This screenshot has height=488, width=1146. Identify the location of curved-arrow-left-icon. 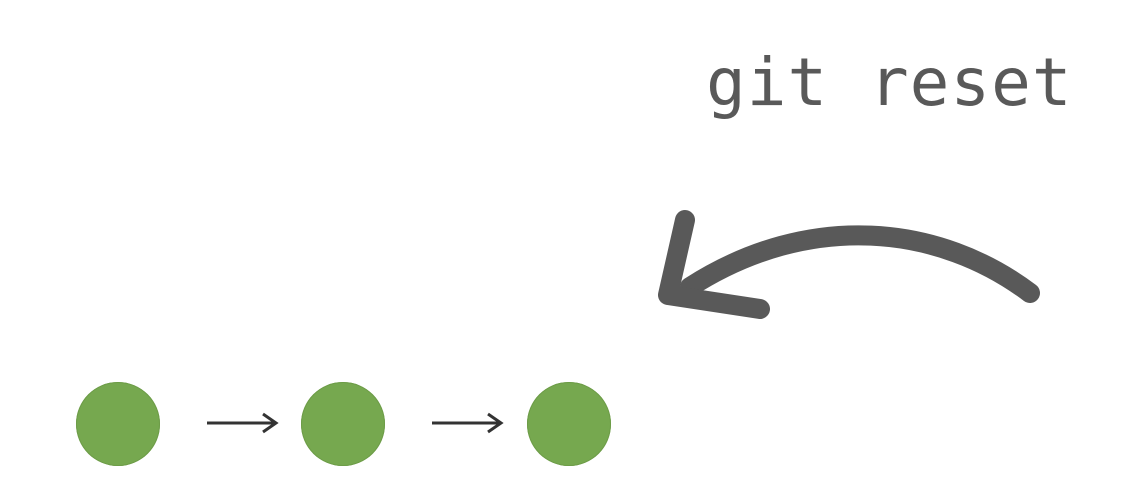
(849, 264).